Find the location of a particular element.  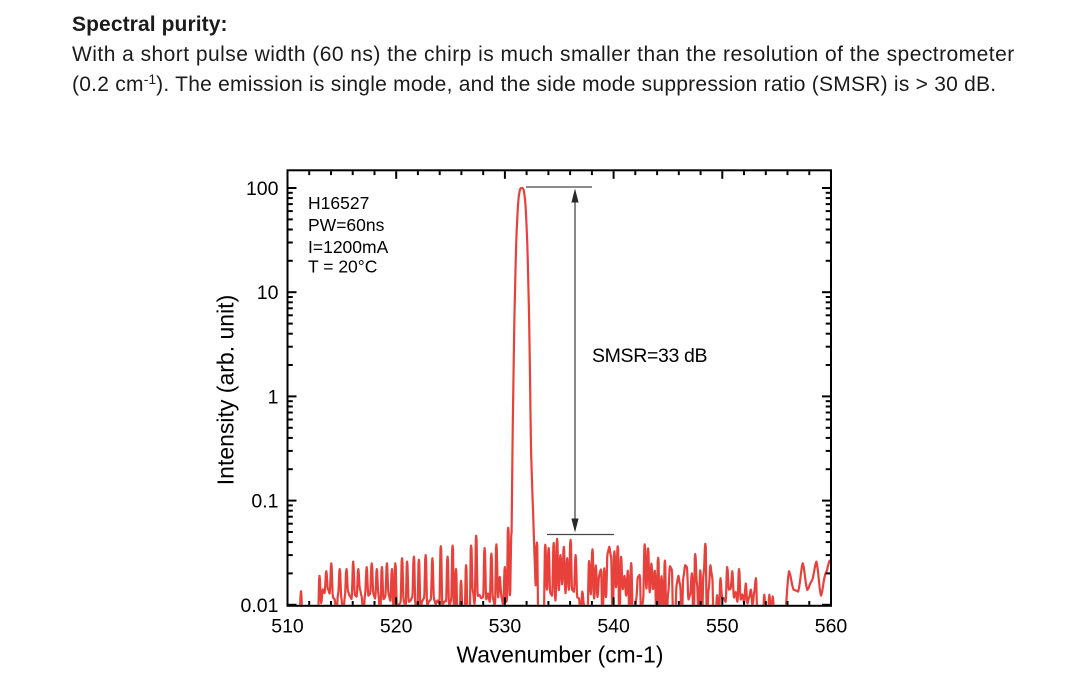

svg-text: 0.01 is located at coordinates (260, 606).